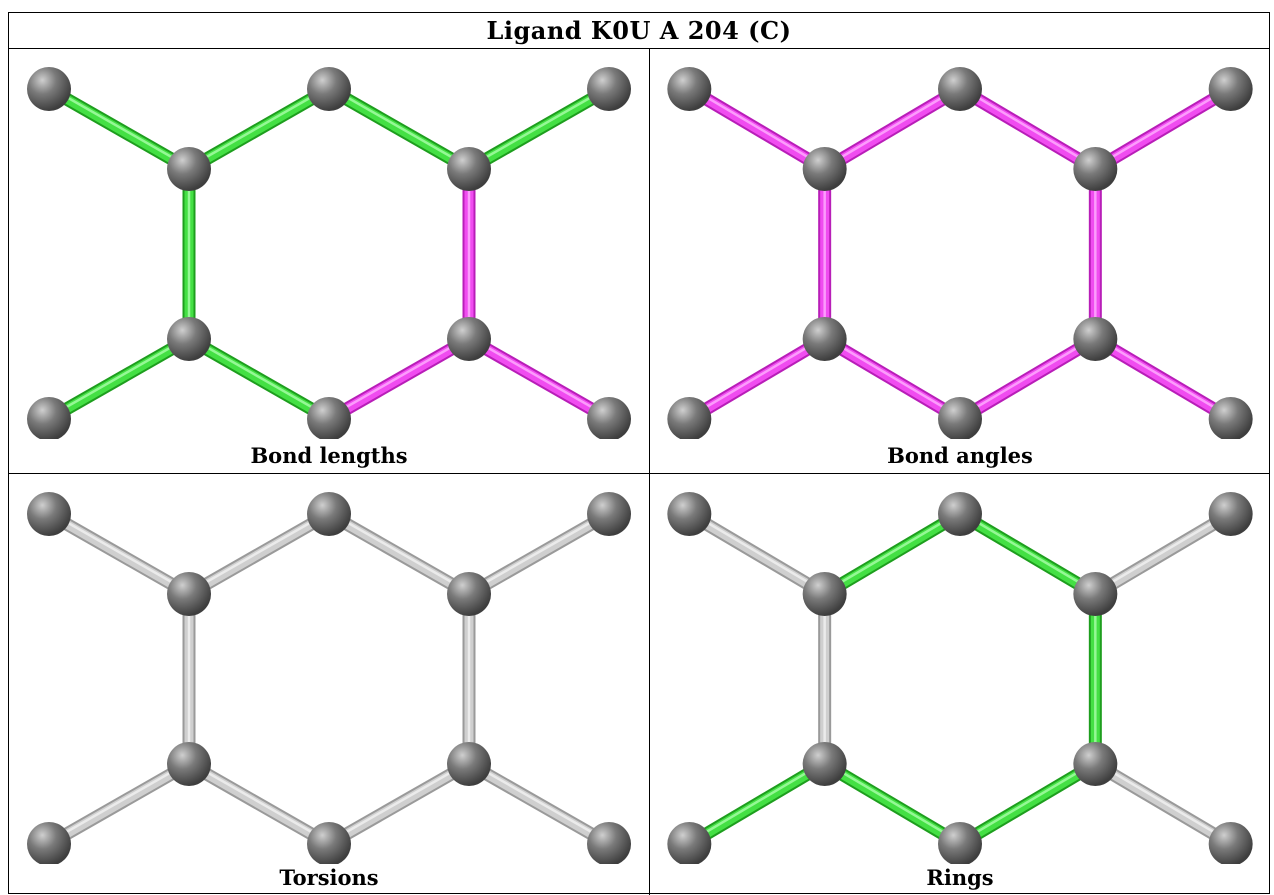 The width and height of the screenshot is (1274, 895). I want to click on caption-rings: Rings, so click(960, 877).